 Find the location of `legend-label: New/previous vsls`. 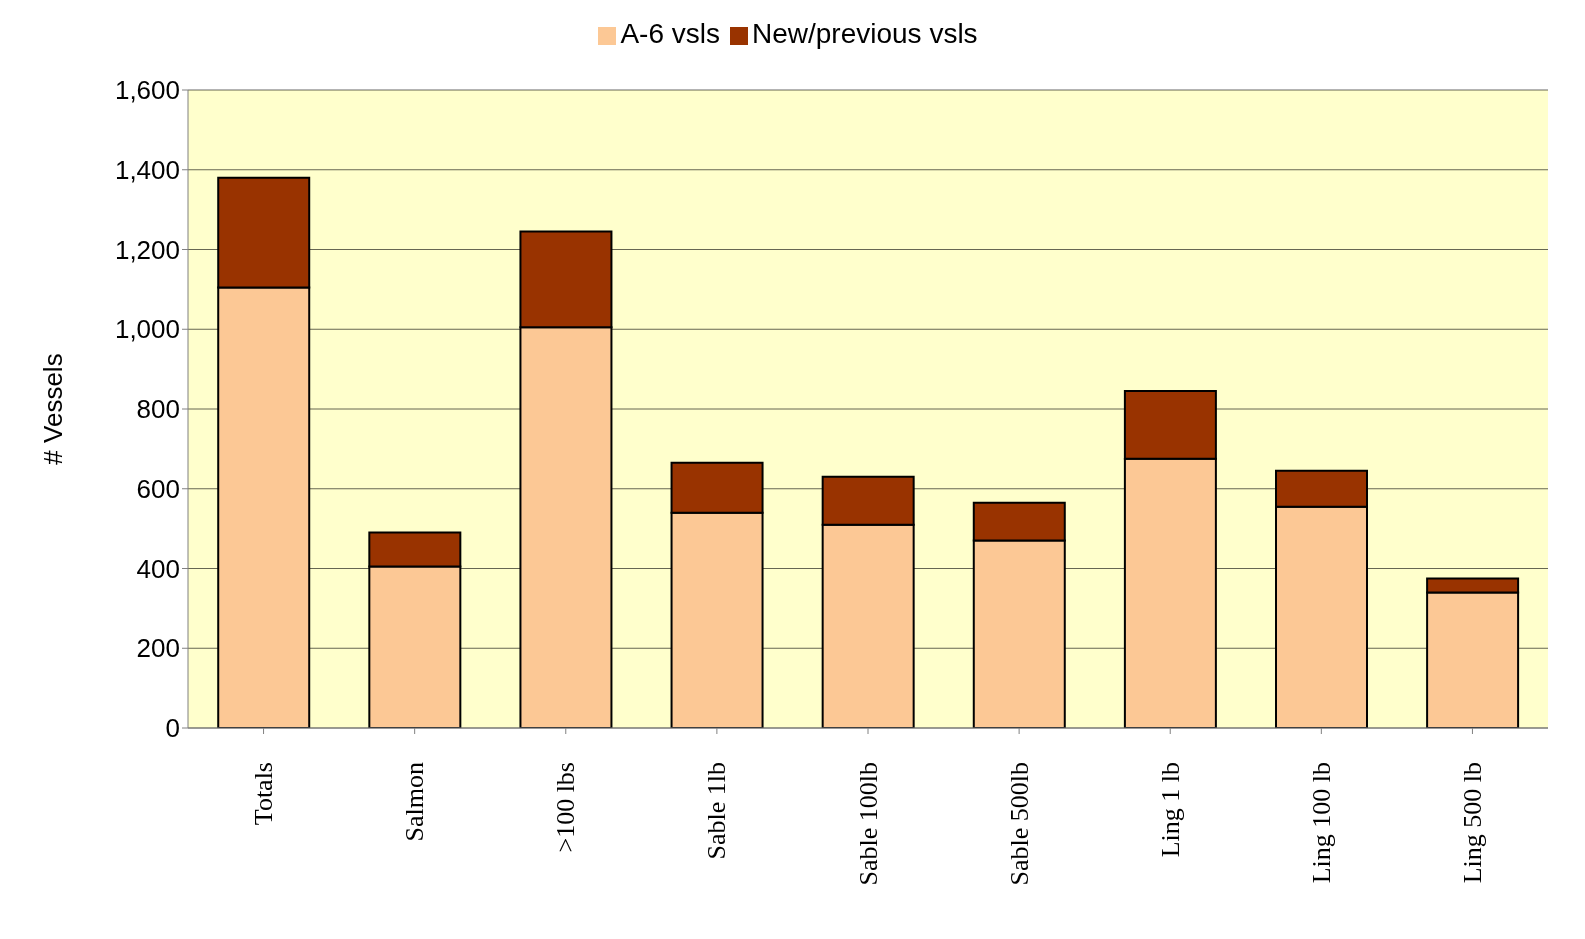

legend-label: New/previous vsls is located at coordinates (864, 33).